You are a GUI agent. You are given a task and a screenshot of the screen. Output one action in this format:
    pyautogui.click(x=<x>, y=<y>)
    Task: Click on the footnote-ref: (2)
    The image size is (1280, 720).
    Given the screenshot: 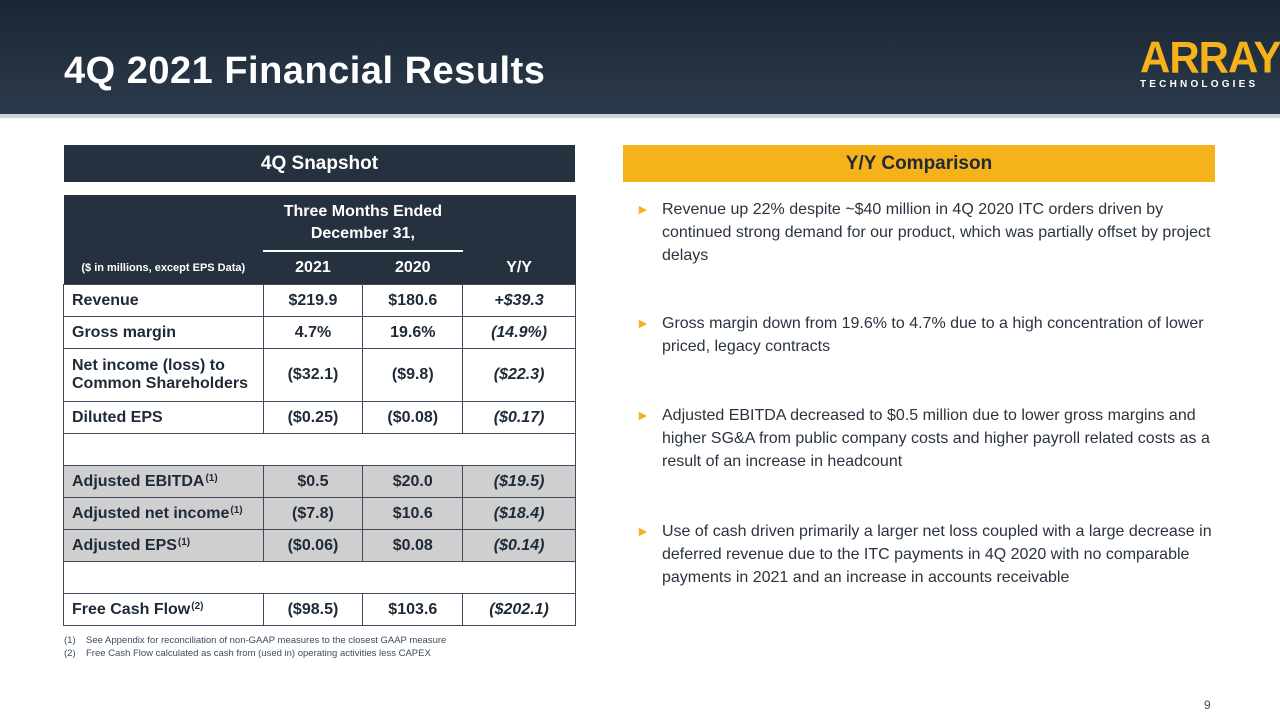 What is the action you would take?
    pyautogui.click(x=197, y=606)
    